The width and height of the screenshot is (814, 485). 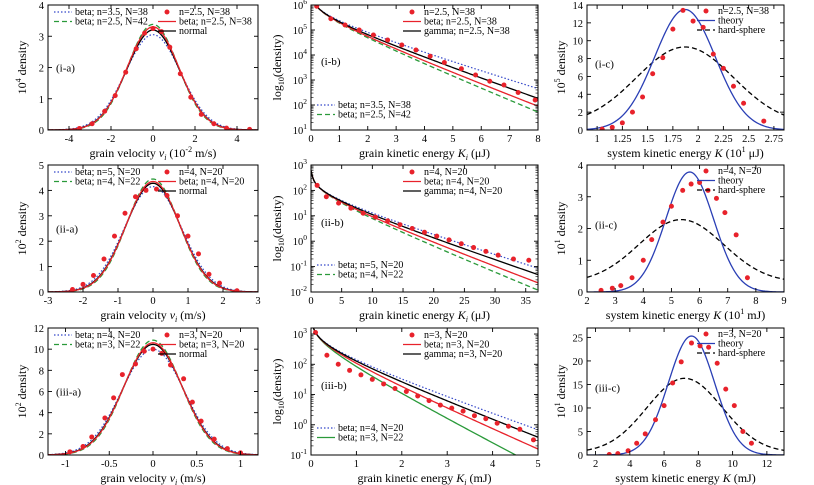 I want to click on x-tick-label: 2.5, so click(x=748, y=139).